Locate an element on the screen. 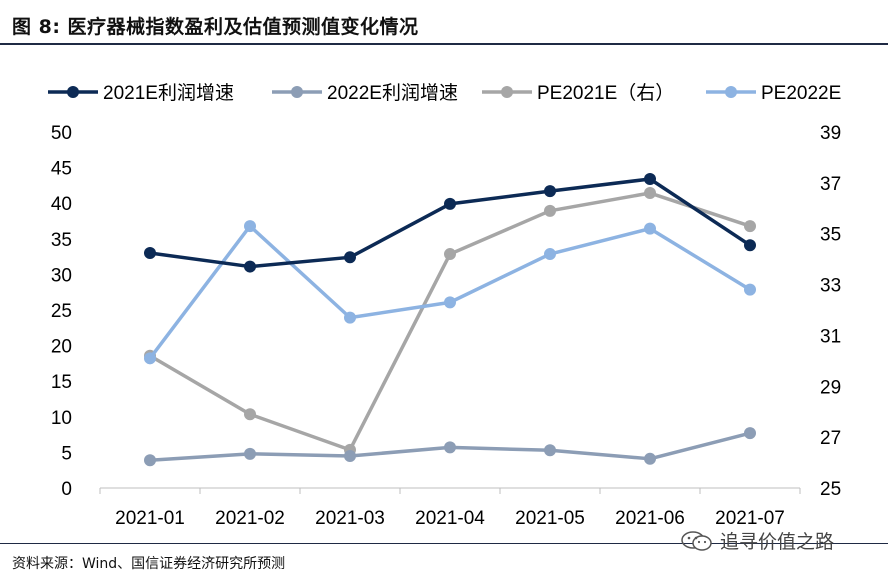  legend-item-1: 2021E利润增速 is located at coordinates (141, 93).